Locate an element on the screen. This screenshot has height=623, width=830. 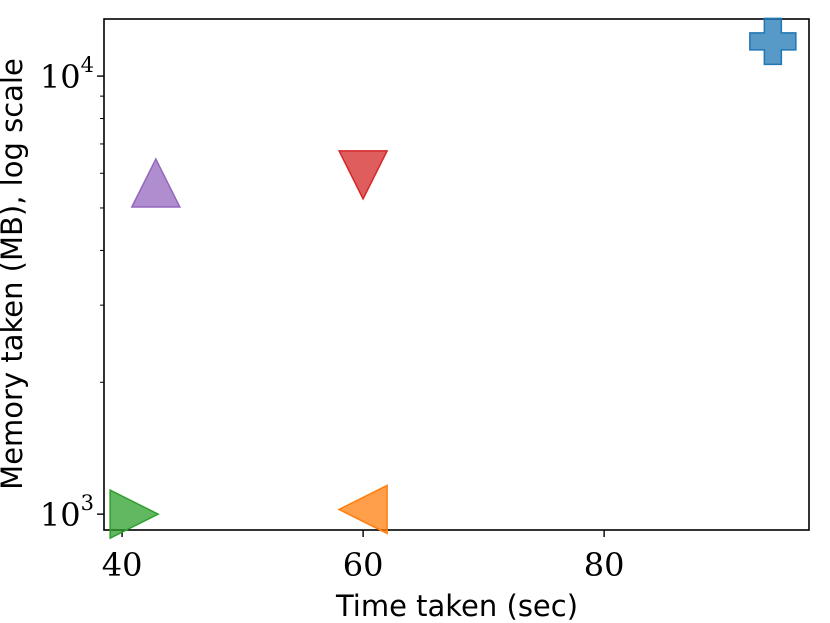
y-tick-label: 10³ is located at coordinates (67, 512).